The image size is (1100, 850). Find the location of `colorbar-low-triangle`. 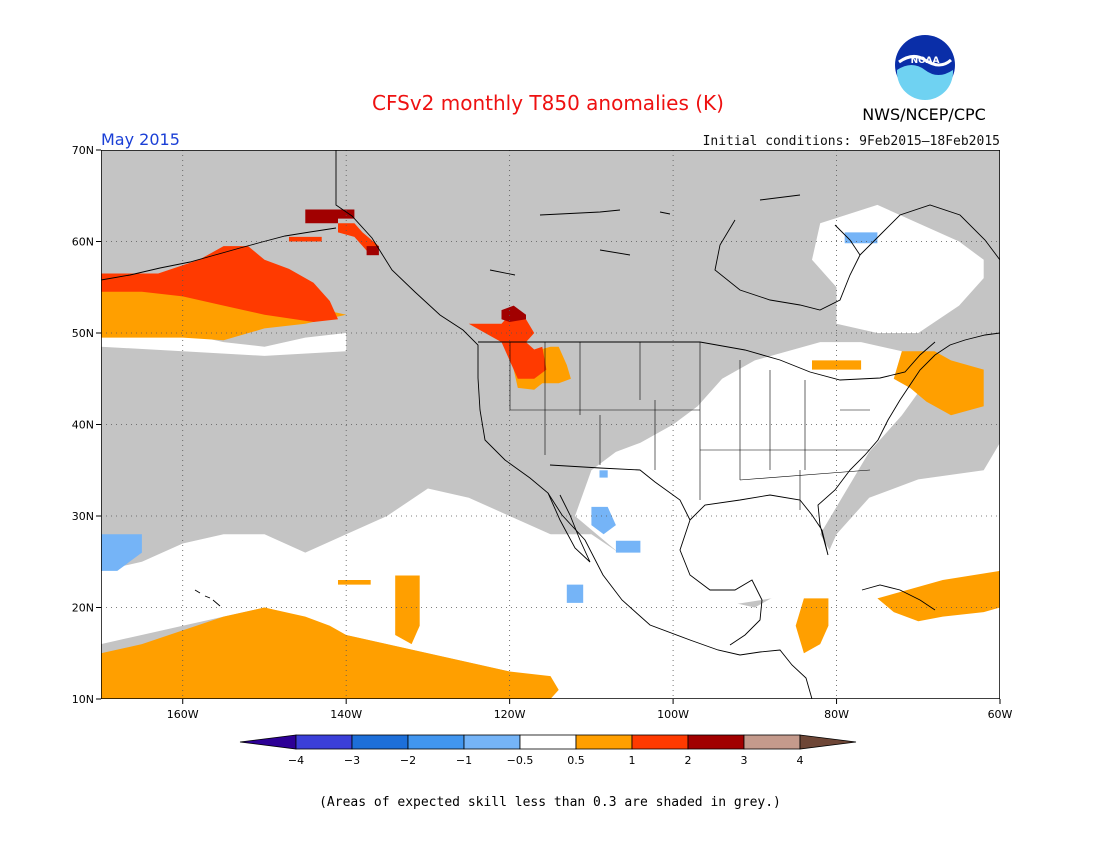

colorbar-low-triangle is located at coordinates (268, 742).